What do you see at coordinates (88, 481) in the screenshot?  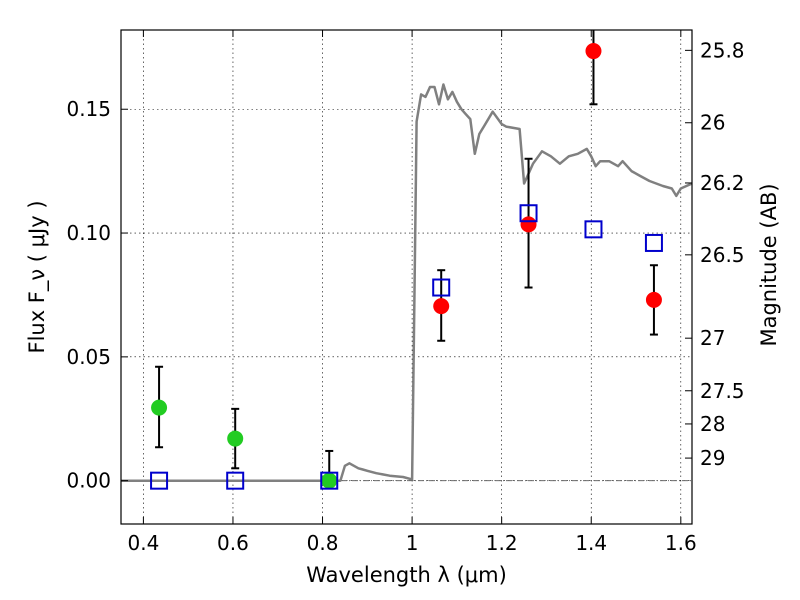 I see `y-tick-label: 0.00` at bounding box center [88, 481].